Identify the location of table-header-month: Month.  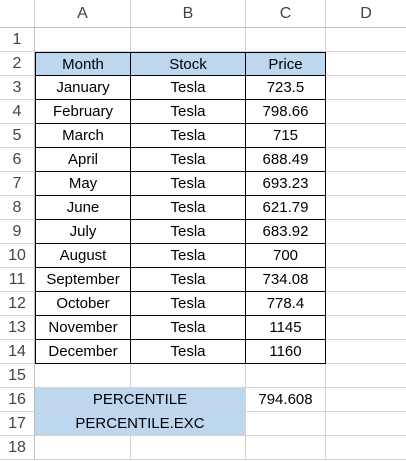
(83, 64).